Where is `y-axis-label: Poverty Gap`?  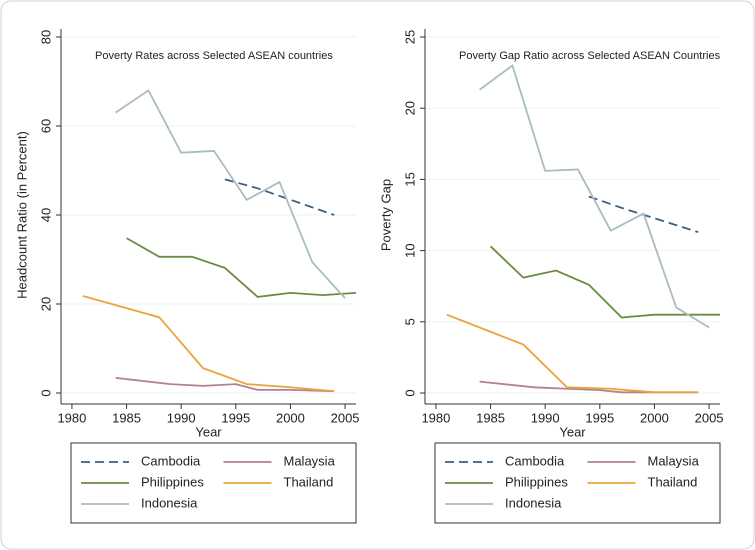
y-axis-label: Poverty Gap is located at coordinates (385, 215).